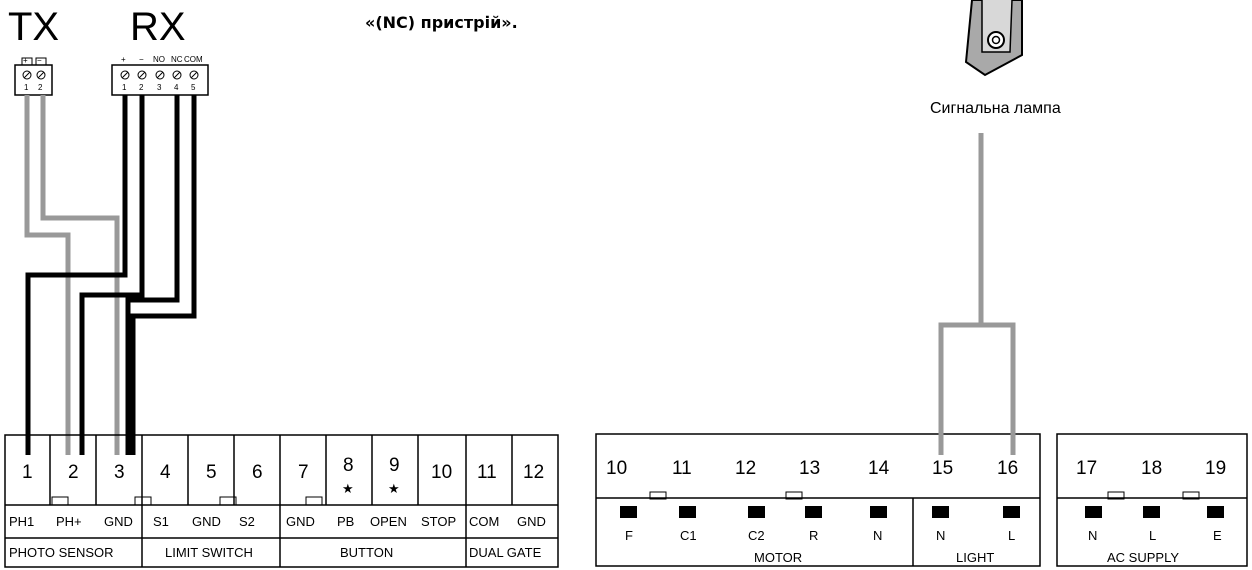  Describe the element at coordinates (682, 468) in the screenshot. I see `mid-num-11: 11` at that location.